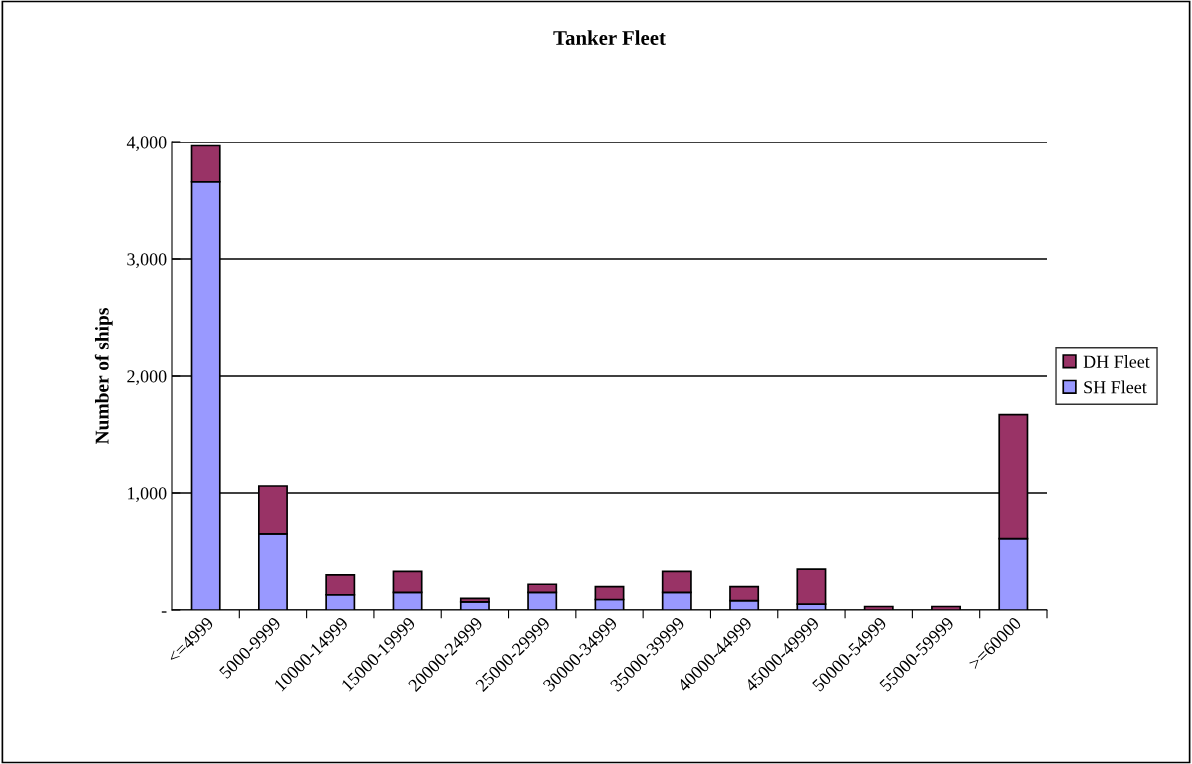  Describe the element at coordinates (147, 261) in the screenshot. I see `y-tick-label: 3,000` at that location.